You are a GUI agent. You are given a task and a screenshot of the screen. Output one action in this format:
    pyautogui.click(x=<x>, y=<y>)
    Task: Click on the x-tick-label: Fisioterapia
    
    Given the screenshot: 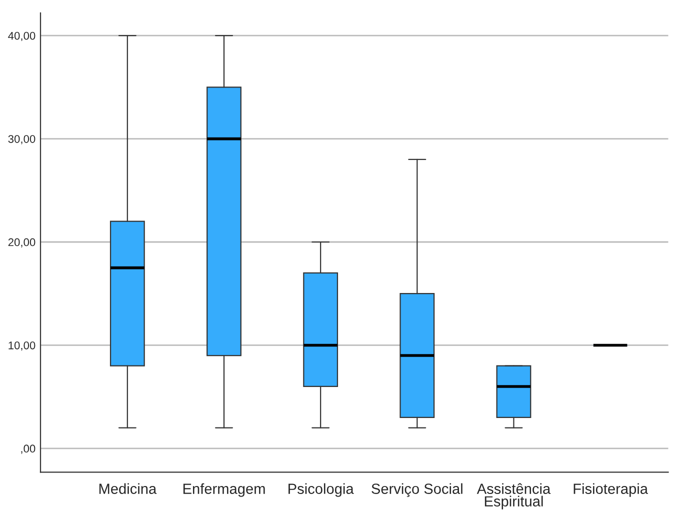 What is the action you would take?
    pyautogui.click(x=611, y=490)
    